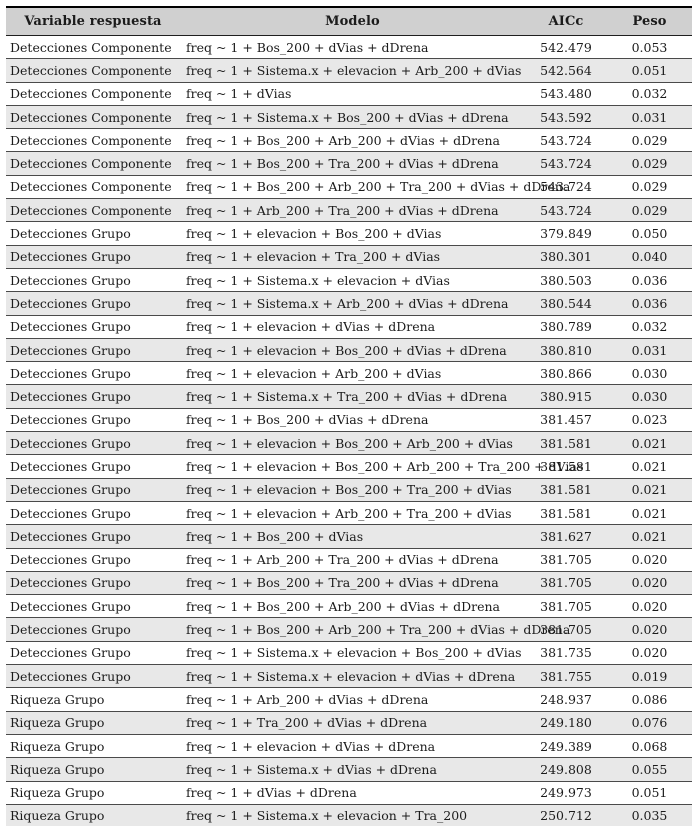 This screenshot has width=698, height=826. What do you see at coordinates (649, 699) in the screenshot?
I see `cell-peso: 0.086` at bounding box center [649, 699].